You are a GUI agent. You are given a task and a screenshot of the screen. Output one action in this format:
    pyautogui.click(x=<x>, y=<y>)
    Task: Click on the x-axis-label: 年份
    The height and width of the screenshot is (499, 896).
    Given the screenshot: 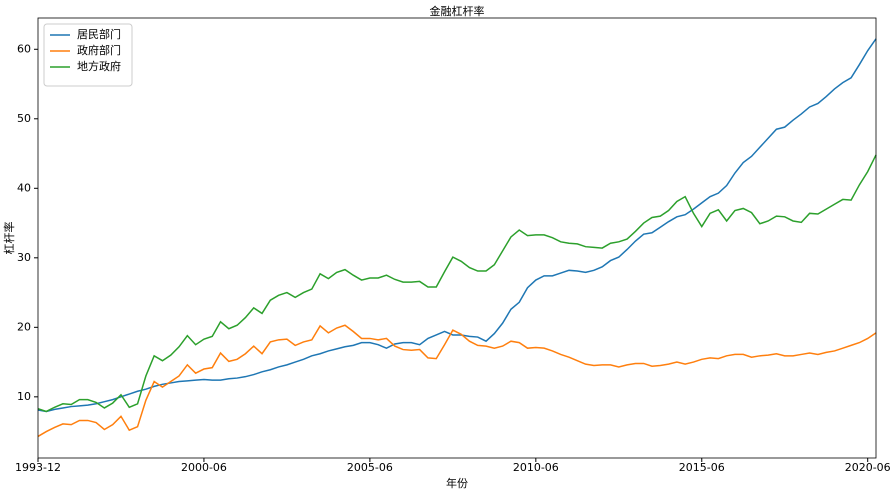 What is the action you would take?
    pyautogui.click(x=457, y=483)
    